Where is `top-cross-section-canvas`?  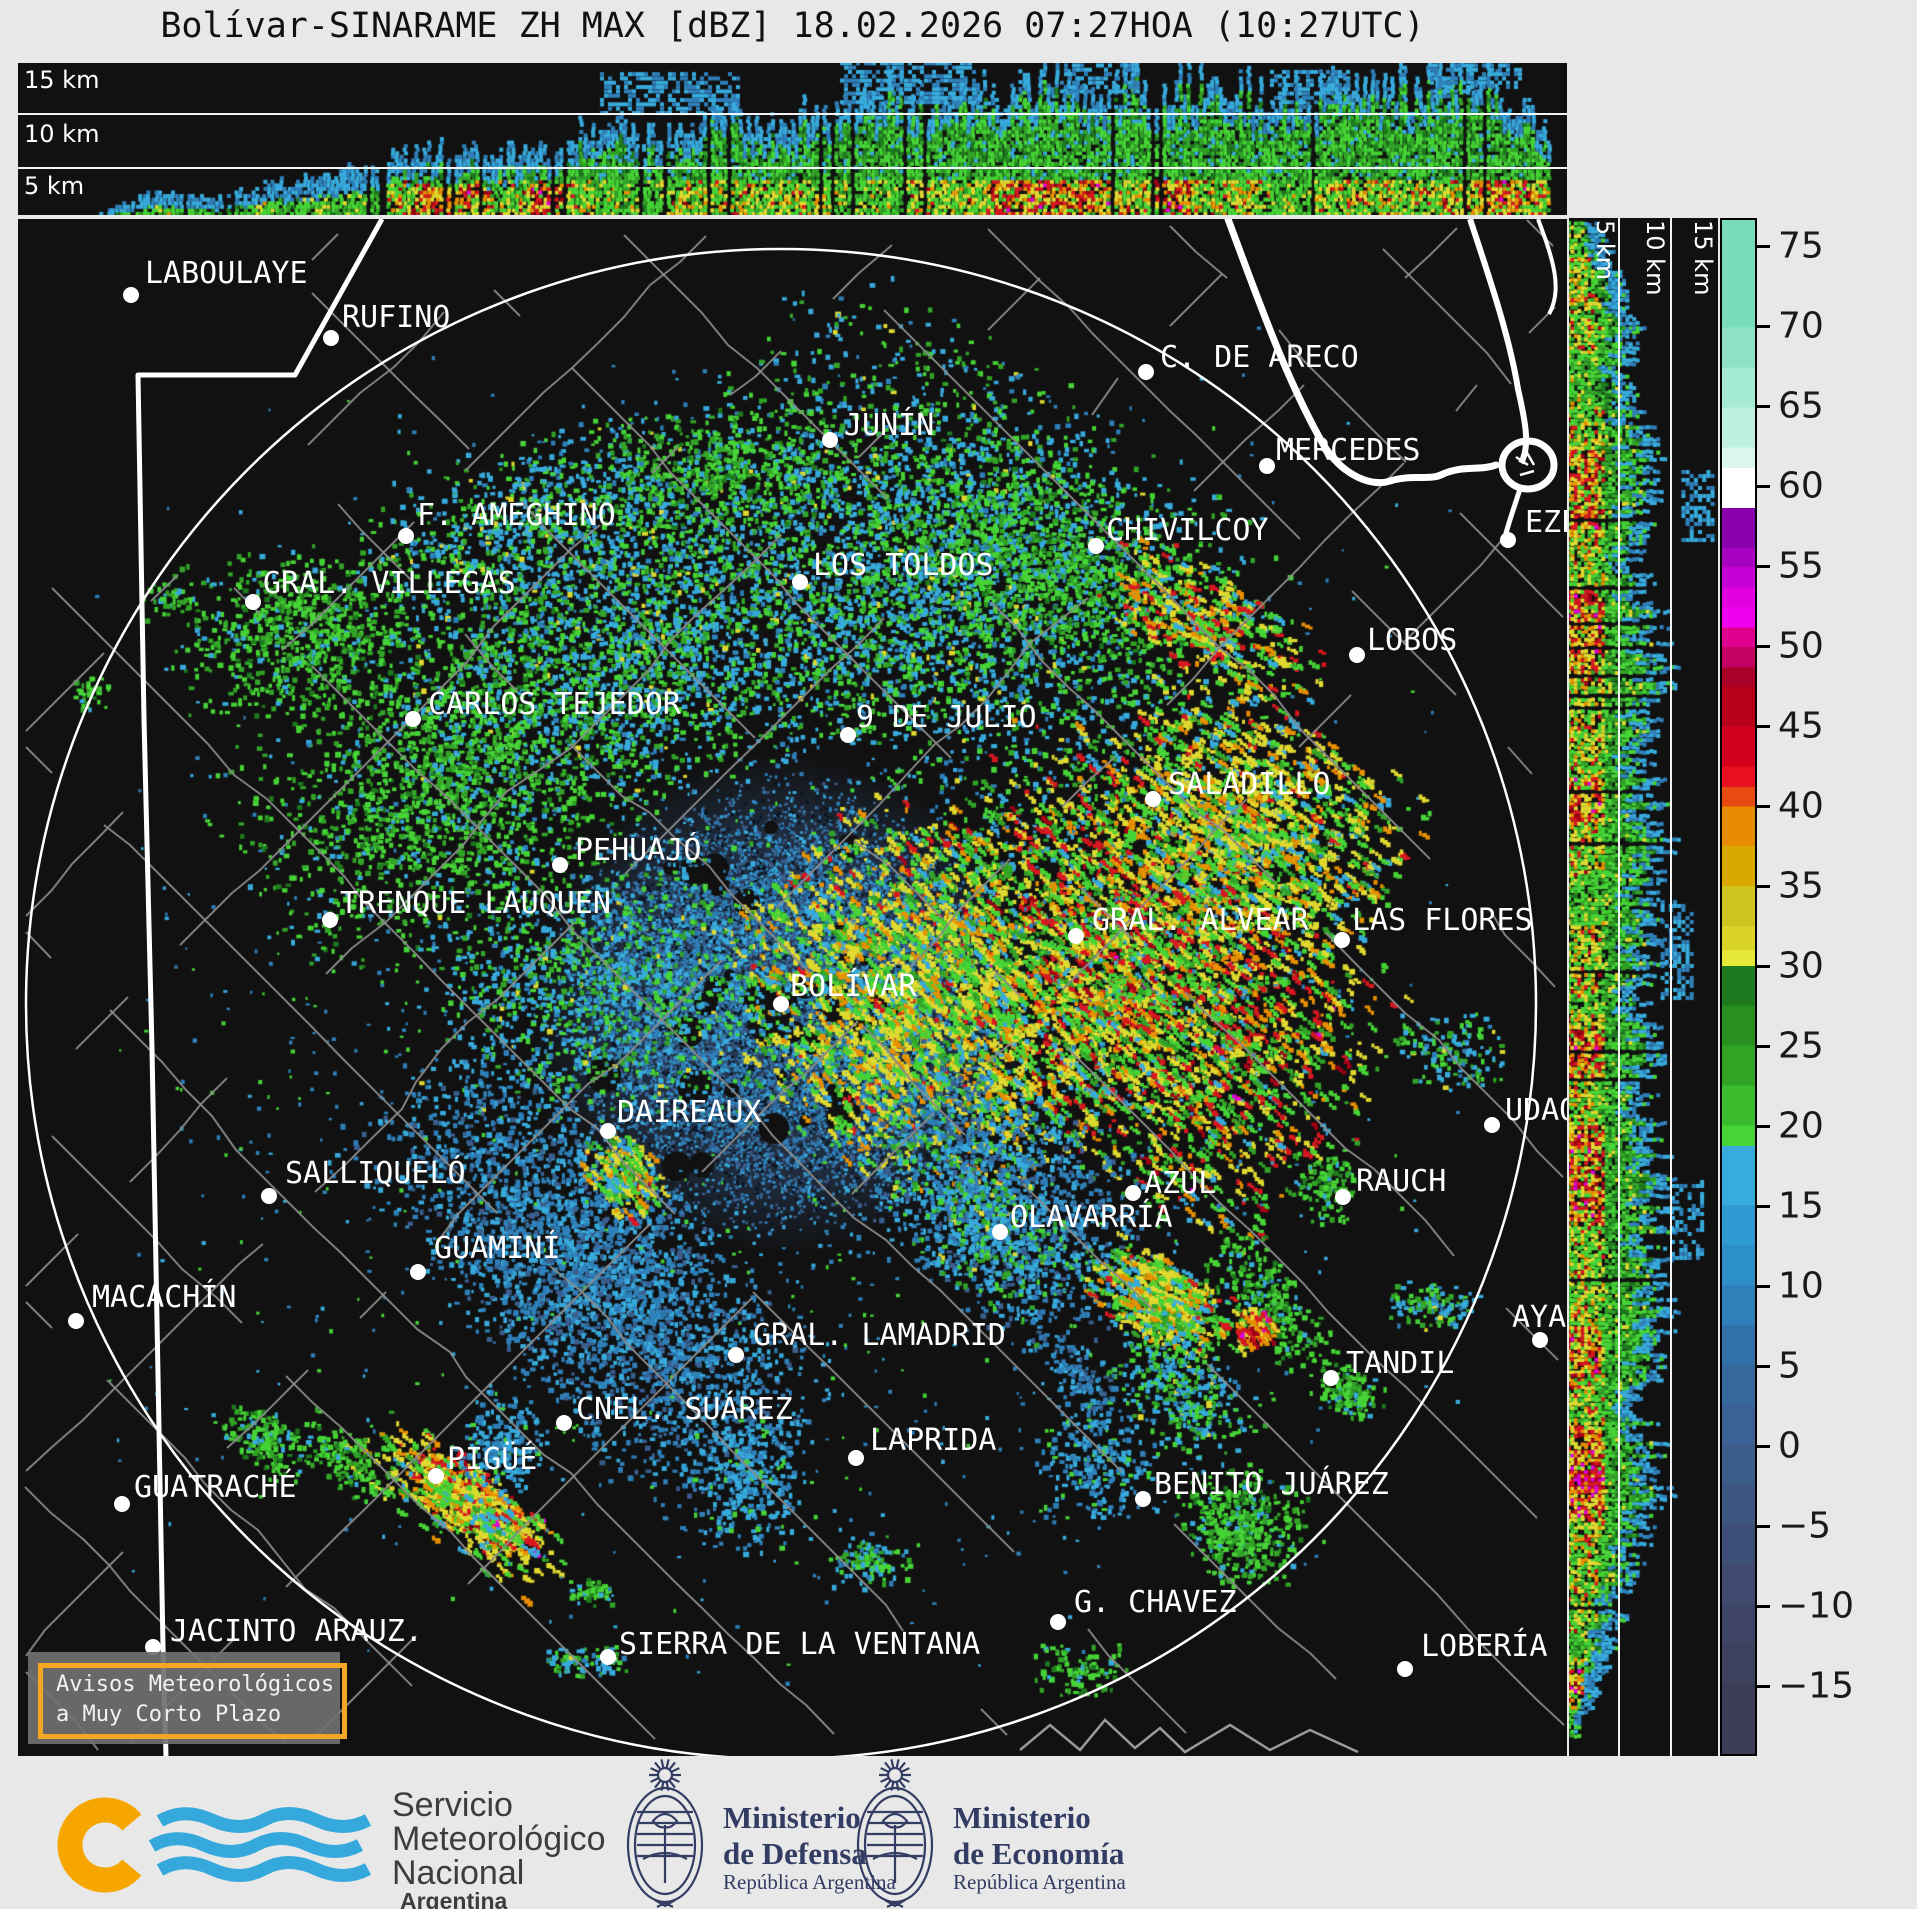
top-cross-section-canvas is located at coordinates (792, 139).